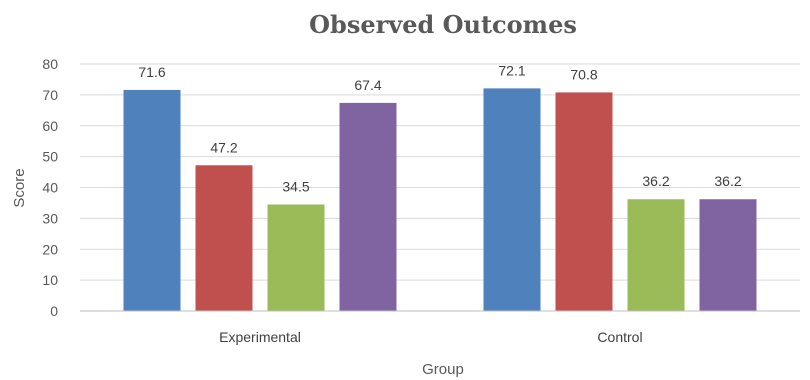  What do you see at coordinates (295, 186) in the screenshot?
I see `data-label: 34.5` at bounding box center [295, 186].